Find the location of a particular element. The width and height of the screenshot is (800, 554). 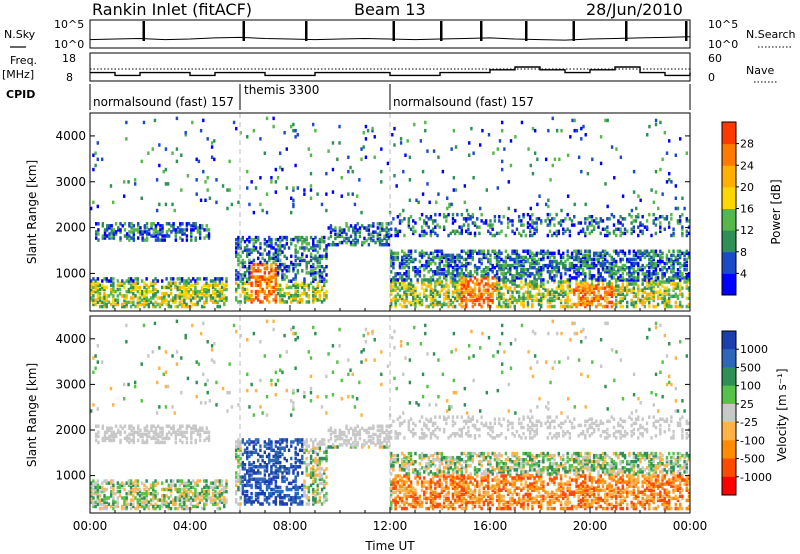

colorbar-swatch is located at coordinates (729, 176).